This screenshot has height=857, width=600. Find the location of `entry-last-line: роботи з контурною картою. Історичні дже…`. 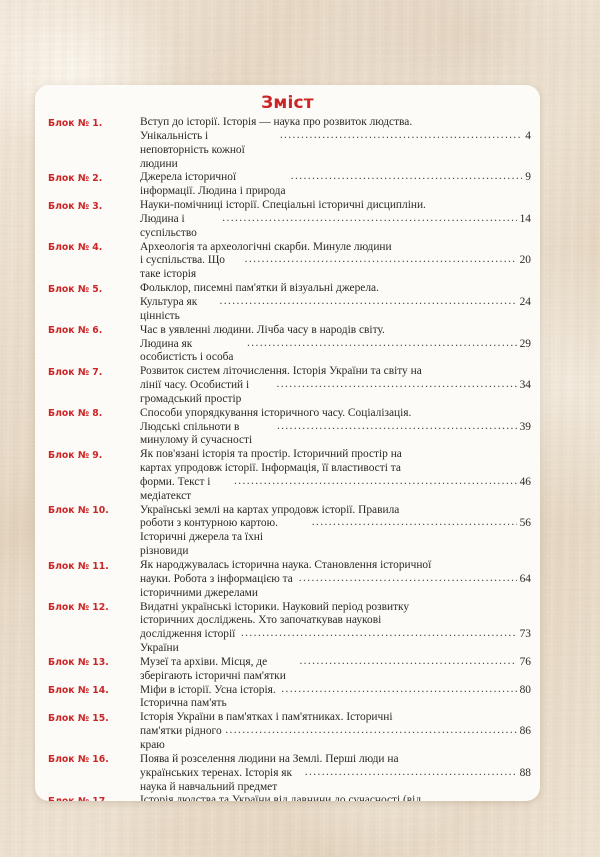

entry-last-line: роботи з контурною картою. Історичні дже… is located at coordinates (335, 537).